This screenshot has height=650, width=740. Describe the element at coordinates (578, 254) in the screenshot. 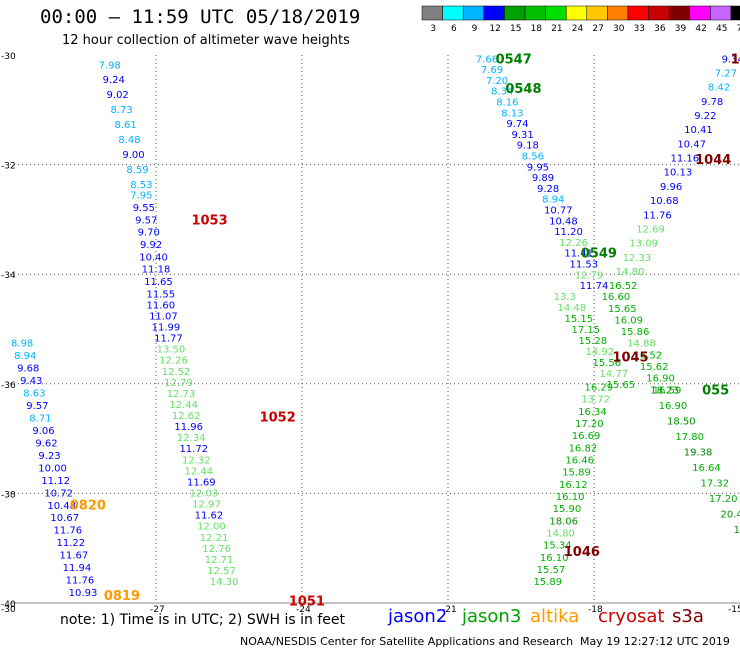

I see `wave-height-label: 11.41` at that location.